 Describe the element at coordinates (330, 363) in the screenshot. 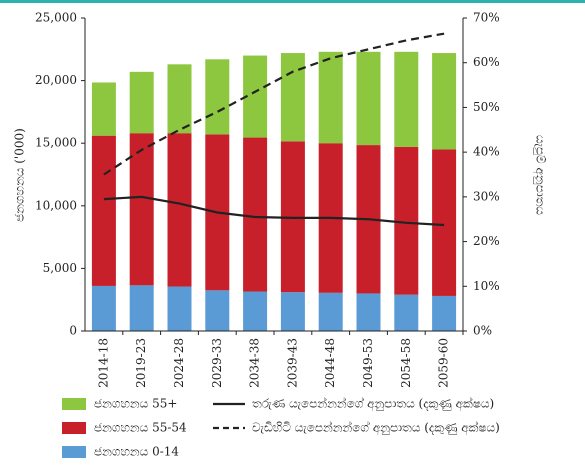

I see `x-tick-label: 2044-48` at that location.